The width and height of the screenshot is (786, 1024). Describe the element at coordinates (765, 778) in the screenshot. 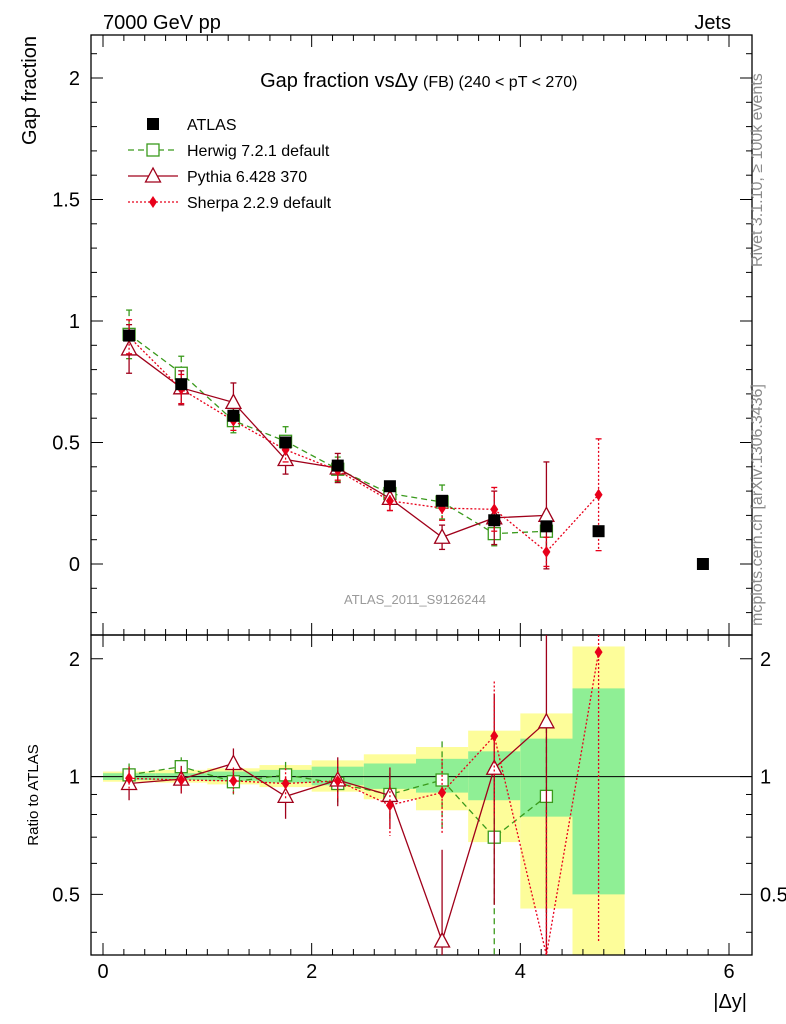

I see `ratio-y-tick-label-right: 1` at that location.